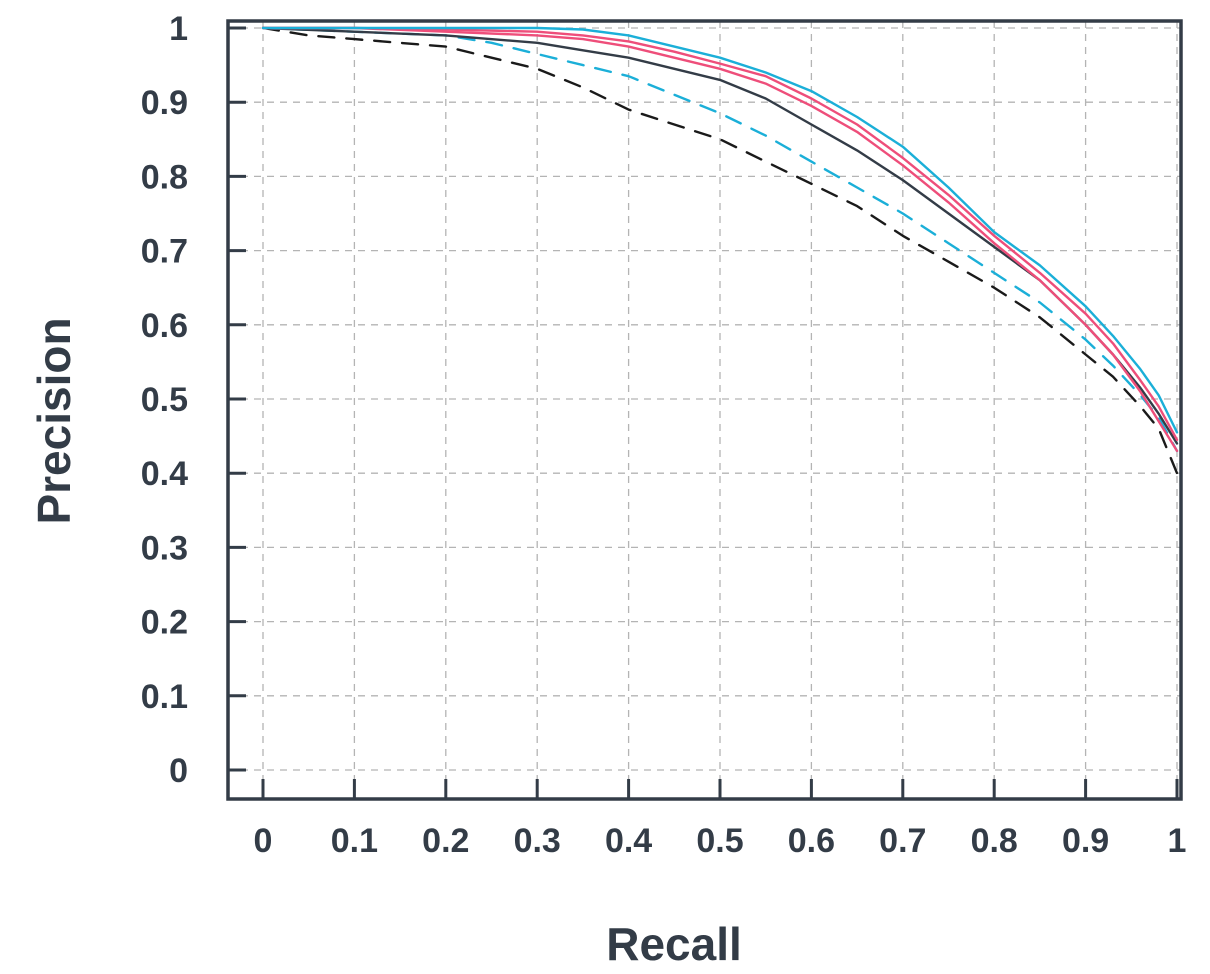  Describe the element at coordinates (1085, 841) in the screenshot. I see `x-tick-label: 0.9` at that location.